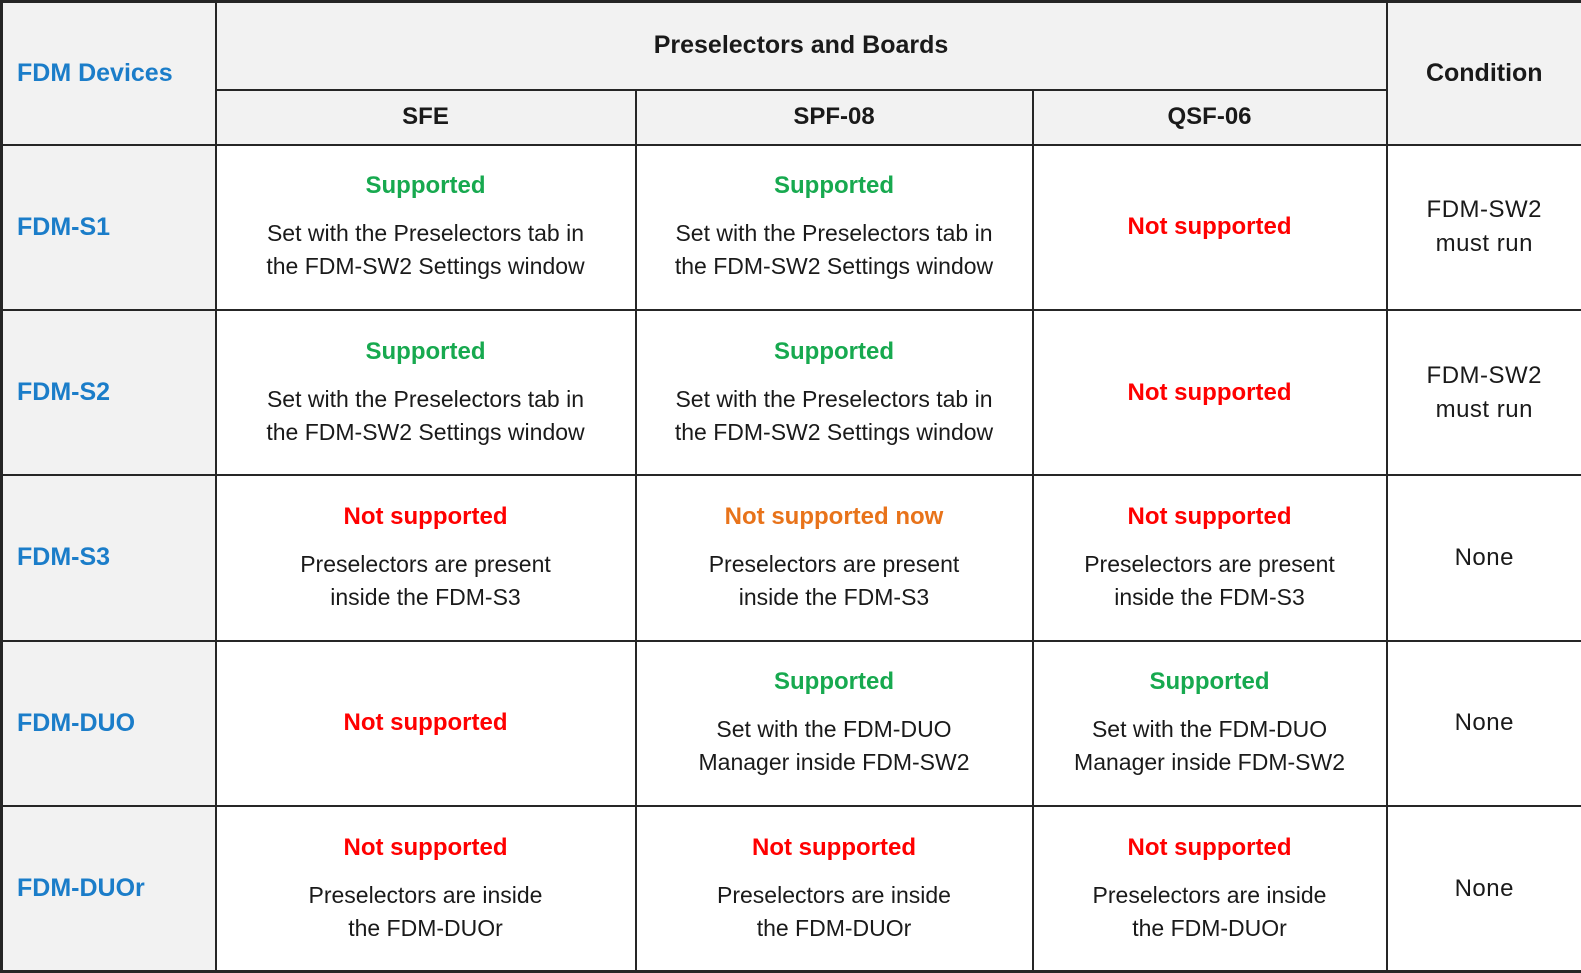  I want to click on header-fdm-devices: FDM Devices, so click(108, 73).